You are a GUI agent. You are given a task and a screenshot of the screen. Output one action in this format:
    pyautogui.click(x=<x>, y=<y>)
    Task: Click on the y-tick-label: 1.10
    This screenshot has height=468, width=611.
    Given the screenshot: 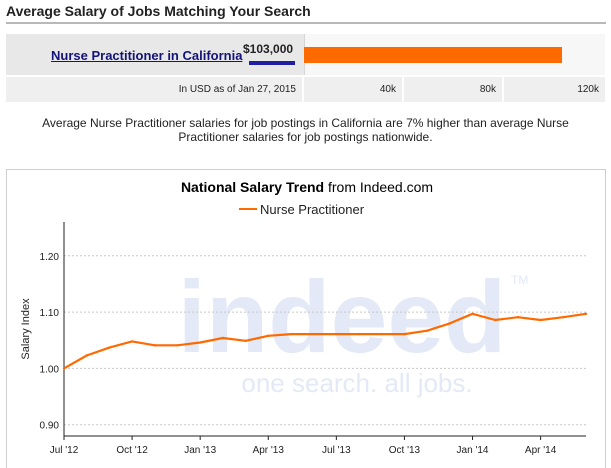 What is the action you would take?
    pyautogui.click(x=50, y=313)
    